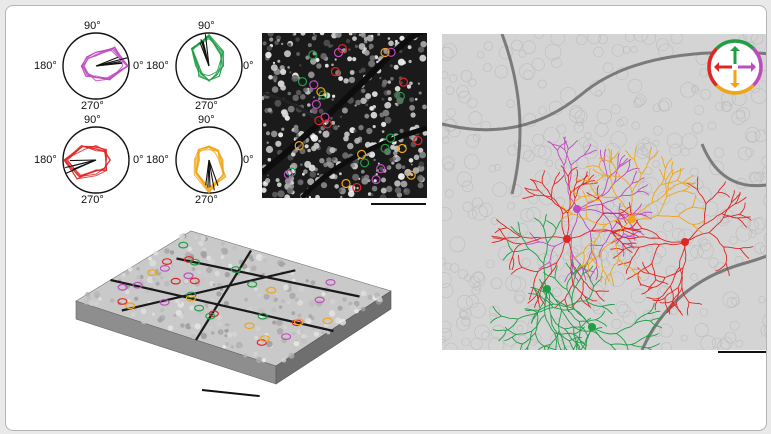 The image size is (771, 434). What do you see at coordinates (96, 160) in the screenshot?
I see `polar-chart-red` at bounding box center [96, 160].